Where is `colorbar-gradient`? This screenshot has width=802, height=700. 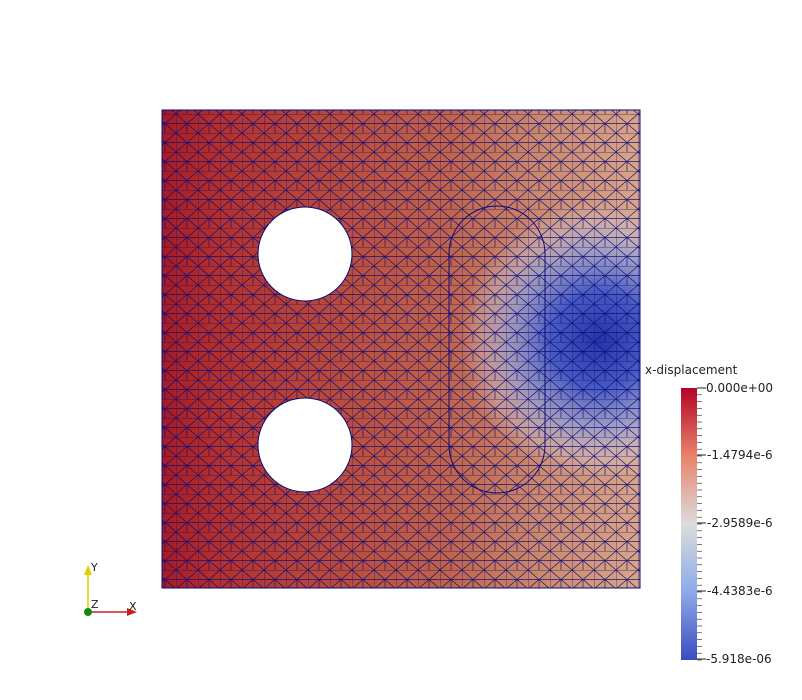
colorbar-gradient is located at coordinates (689, 524).